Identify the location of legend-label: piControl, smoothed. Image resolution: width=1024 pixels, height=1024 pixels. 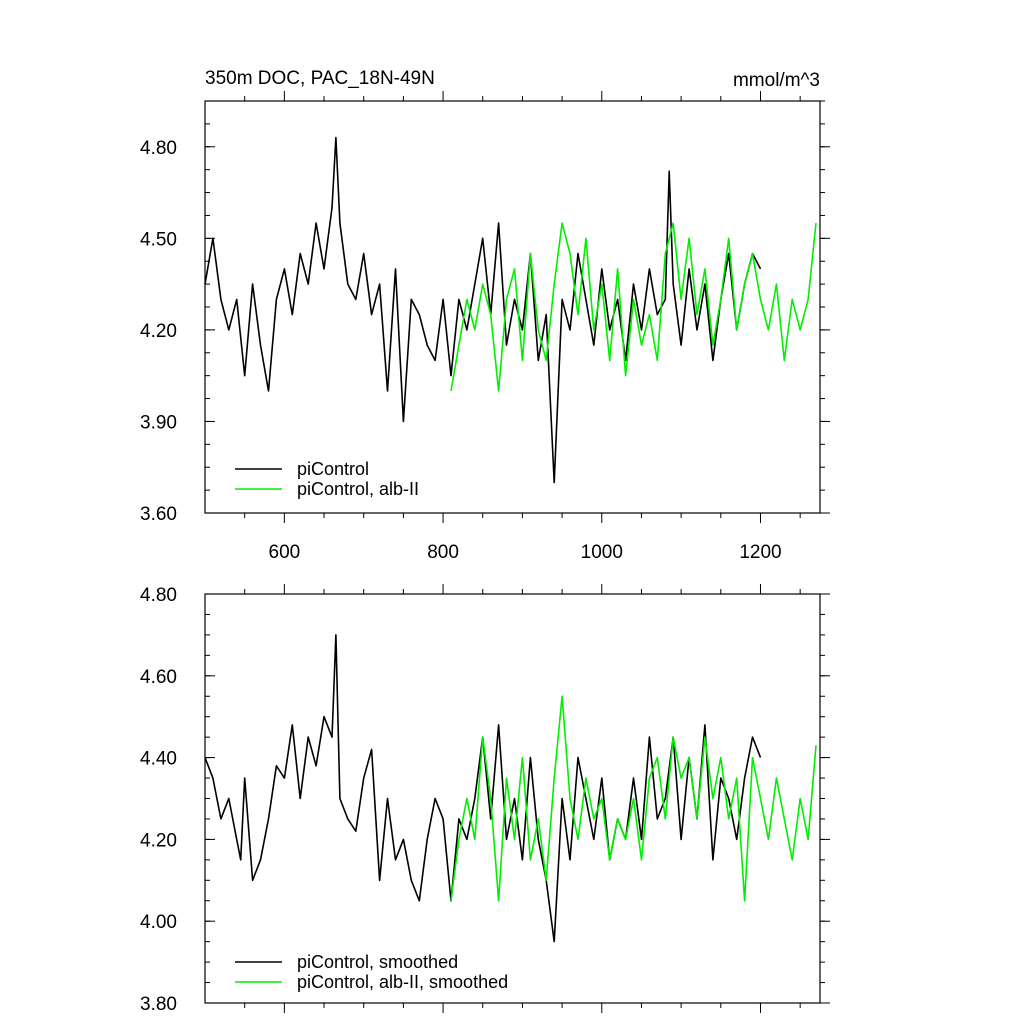
(377, 962).